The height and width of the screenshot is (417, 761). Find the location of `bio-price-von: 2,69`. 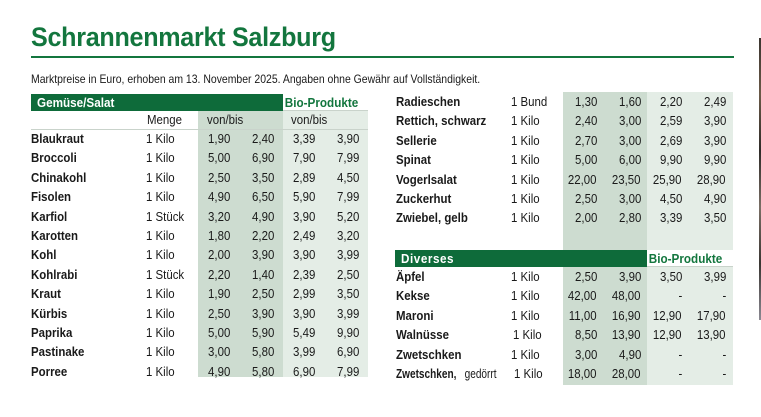

bio-price-von: 2,69 is located at coordinates (670, 140).